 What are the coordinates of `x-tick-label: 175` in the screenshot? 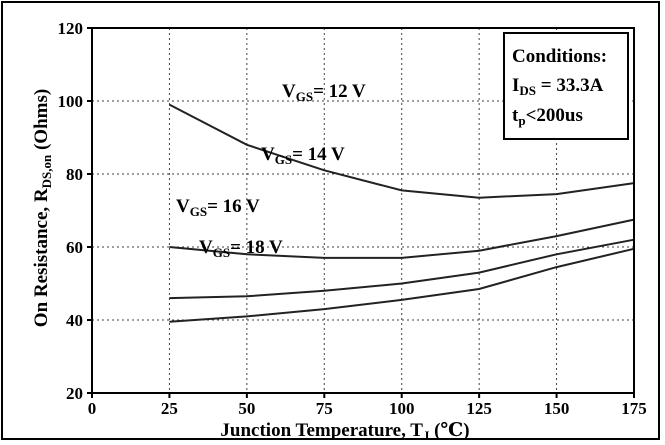 It's located at (634, 408).